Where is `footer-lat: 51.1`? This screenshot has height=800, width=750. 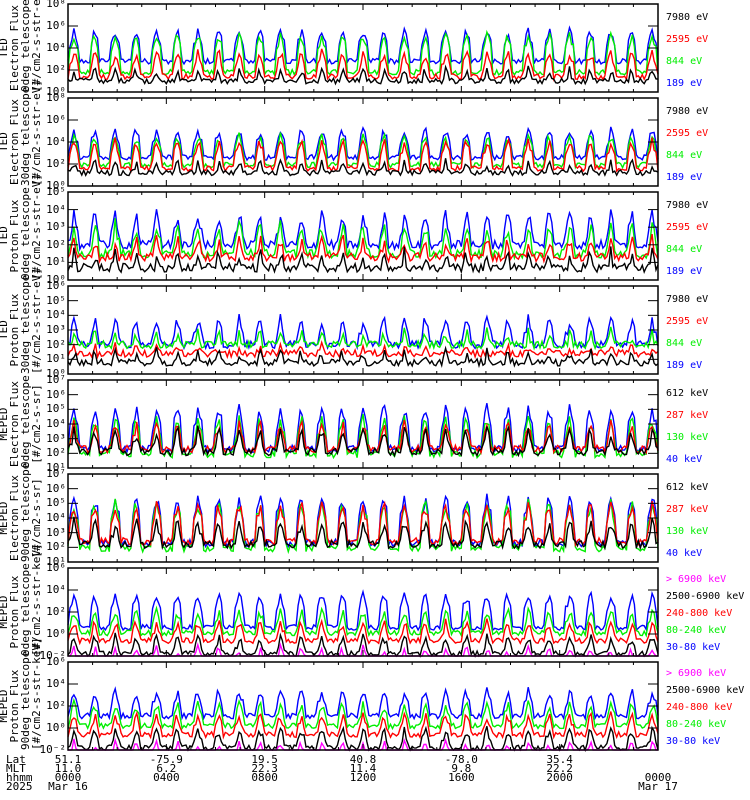
footer-lat: 51.1 is located at coordinates (68, 759).